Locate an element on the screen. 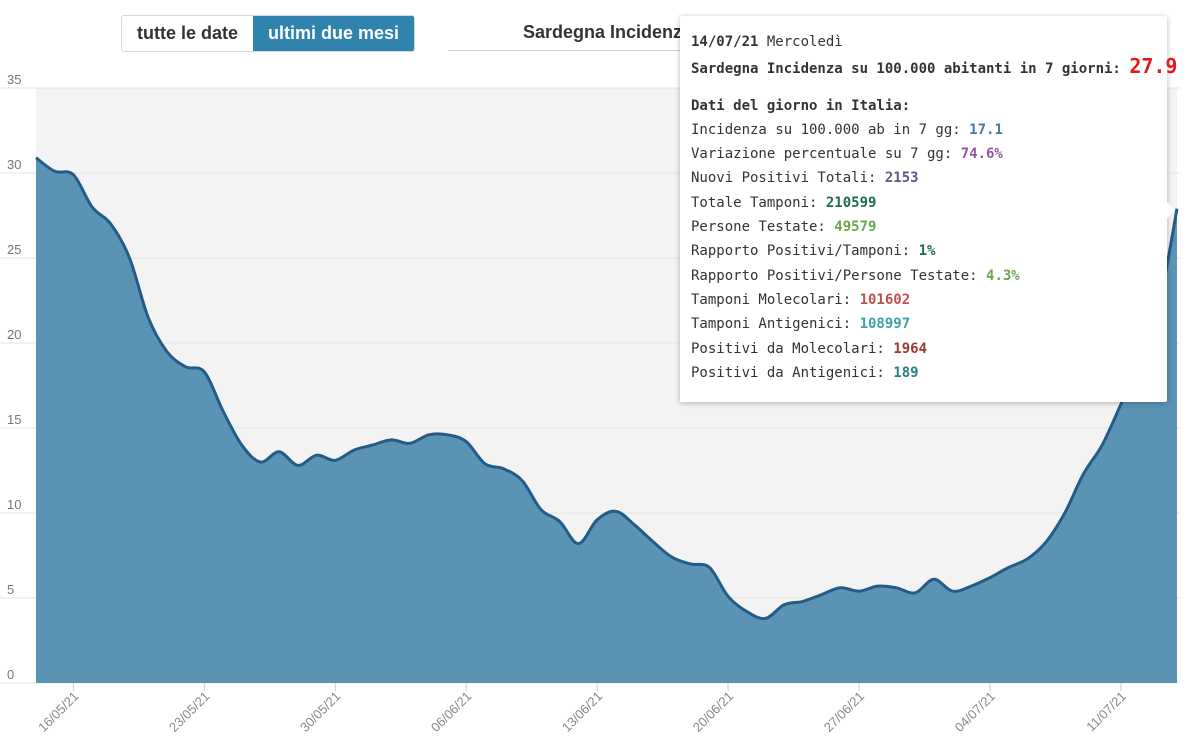 The image size is (1200, 753). tooltip-row: Rapporto Positivi/Tamponi: 1% is located at coordinates (923, 251).